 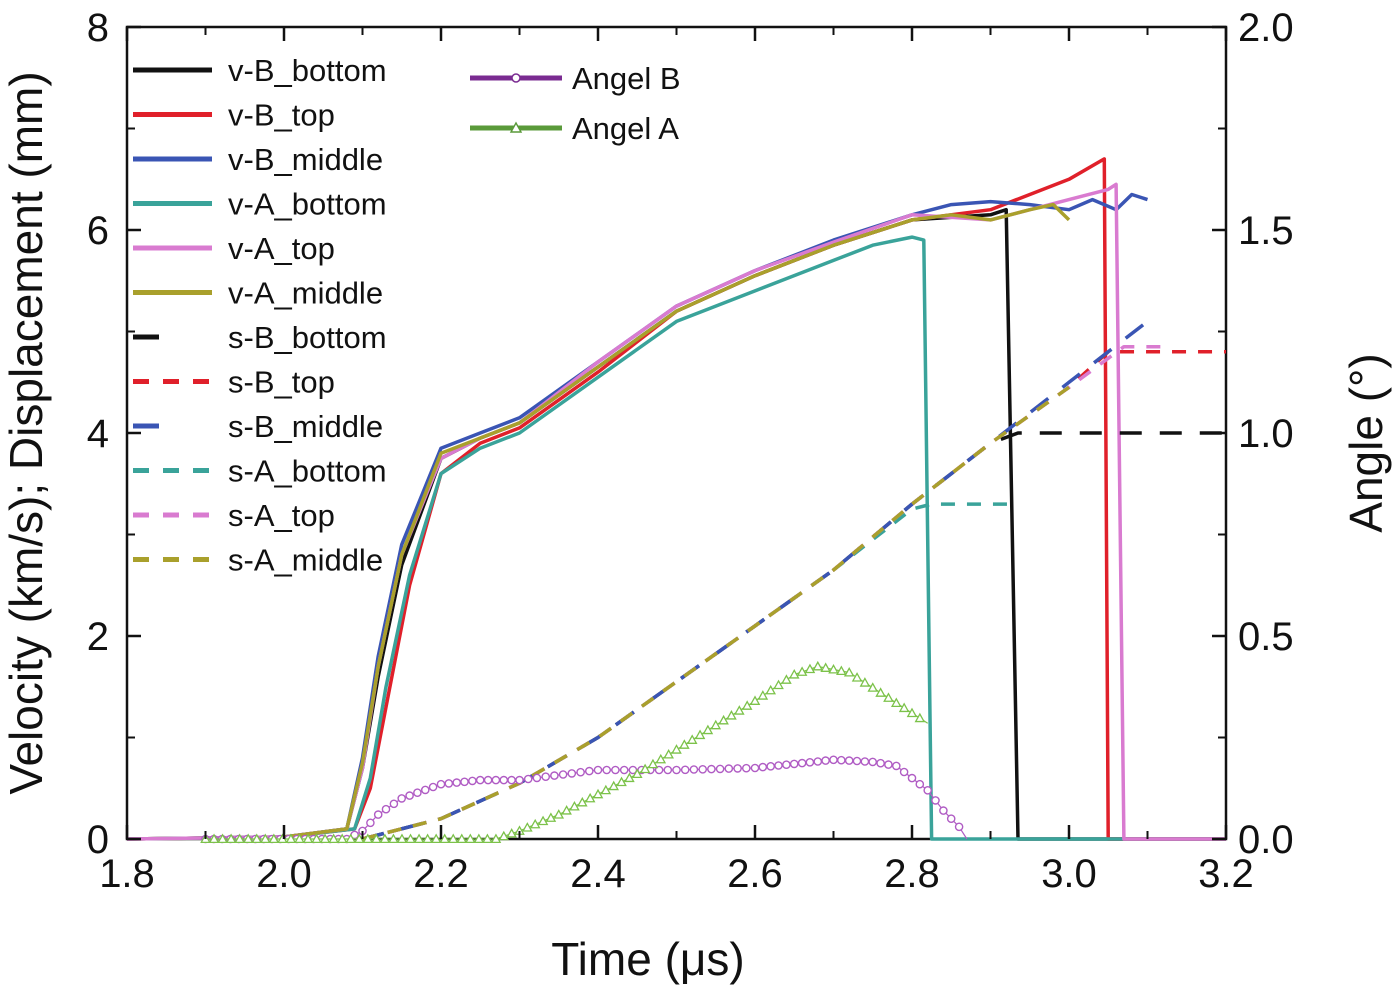 I want to click on legend-label: Angel A, so click(x=625, y=128).